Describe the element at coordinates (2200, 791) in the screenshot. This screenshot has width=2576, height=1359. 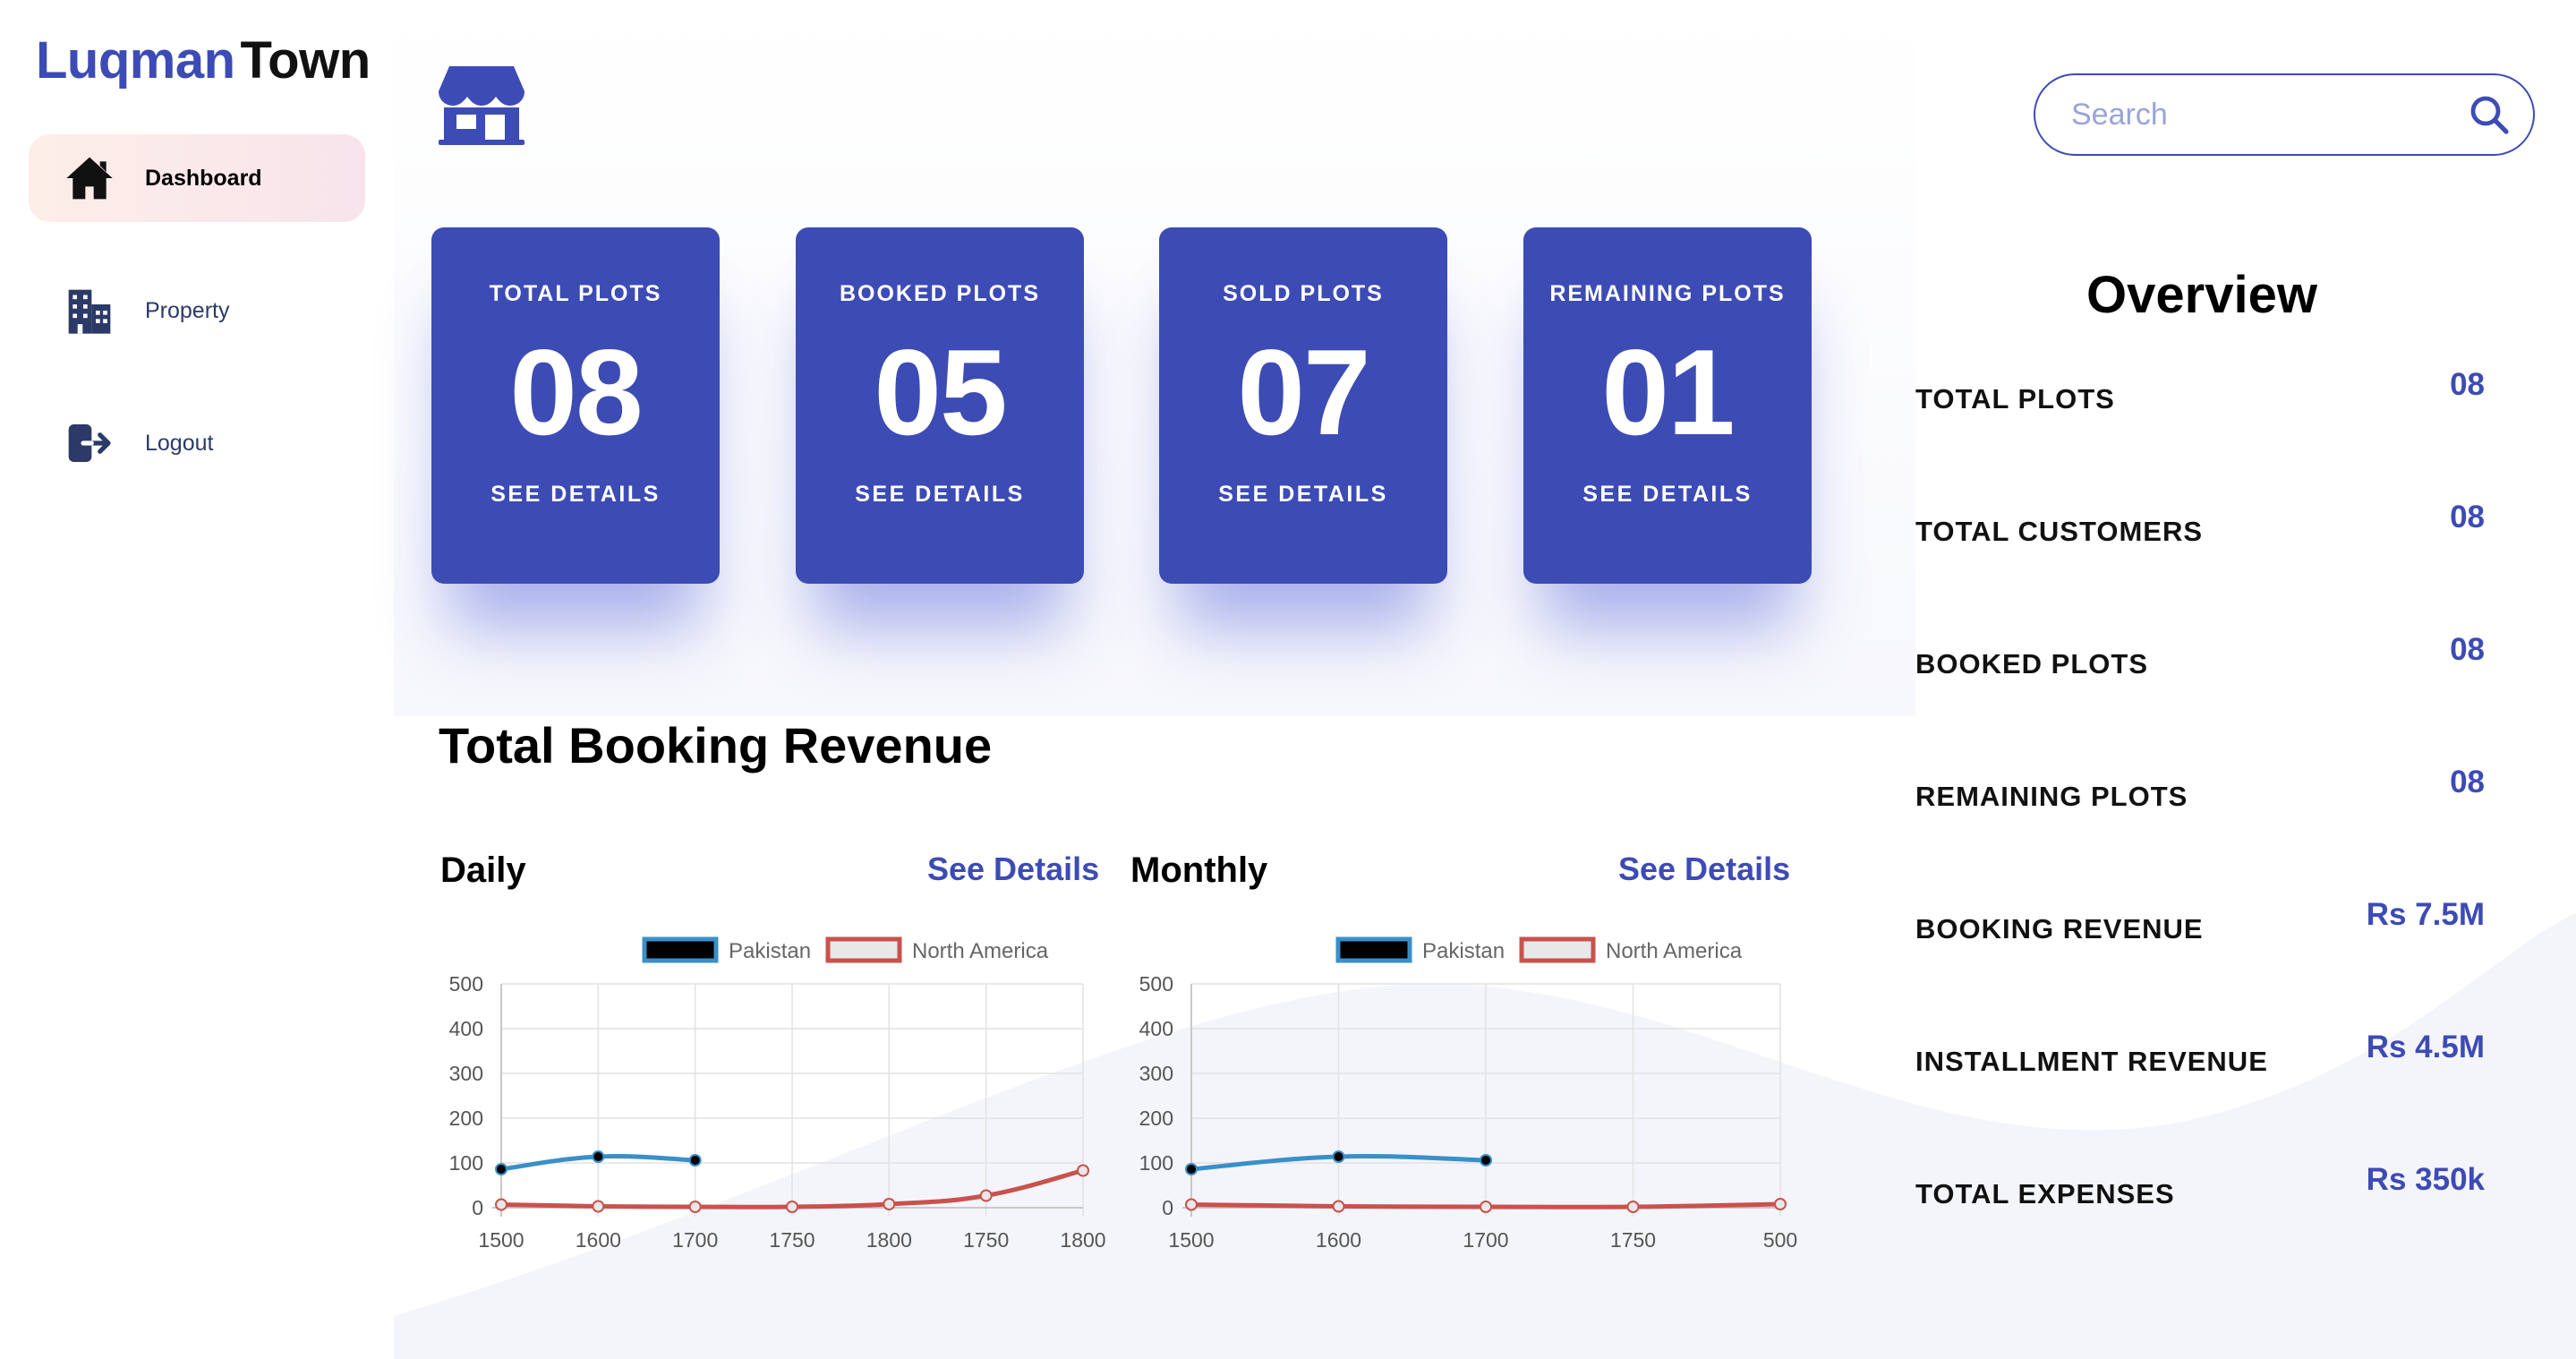
I see `overview-row: REMAINING PLOTS 08` at that location.